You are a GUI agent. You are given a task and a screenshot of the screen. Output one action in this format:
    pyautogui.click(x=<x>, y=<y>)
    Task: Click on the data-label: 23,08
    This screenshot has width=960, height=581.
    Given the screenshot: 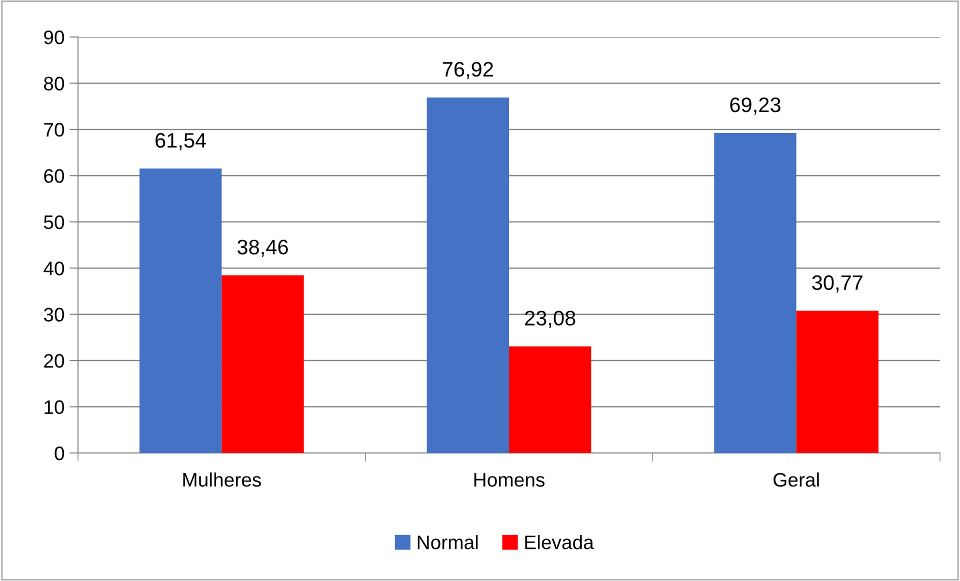 What is the action you would take?
    pyautogui.click(x=550, y=319)
    